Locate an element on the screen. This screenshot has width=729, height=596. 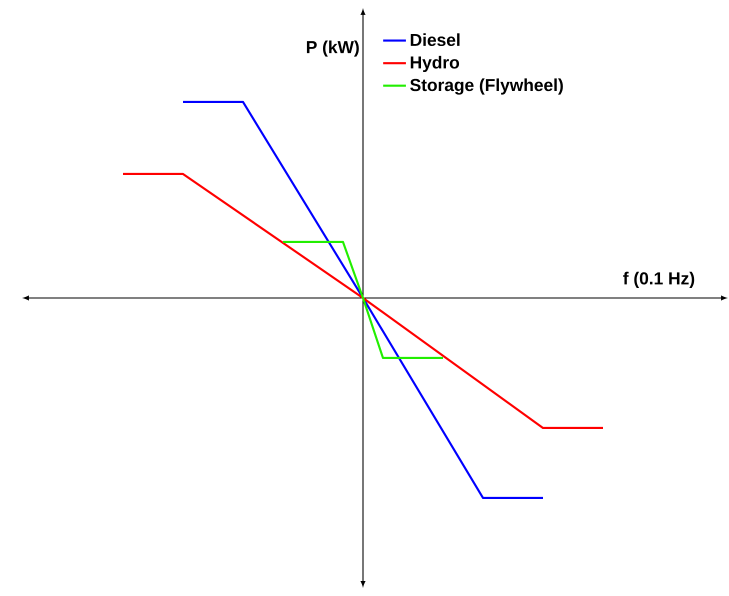
x-axis-title: f (0.1 Hz) is located at coordinates (658, 280).